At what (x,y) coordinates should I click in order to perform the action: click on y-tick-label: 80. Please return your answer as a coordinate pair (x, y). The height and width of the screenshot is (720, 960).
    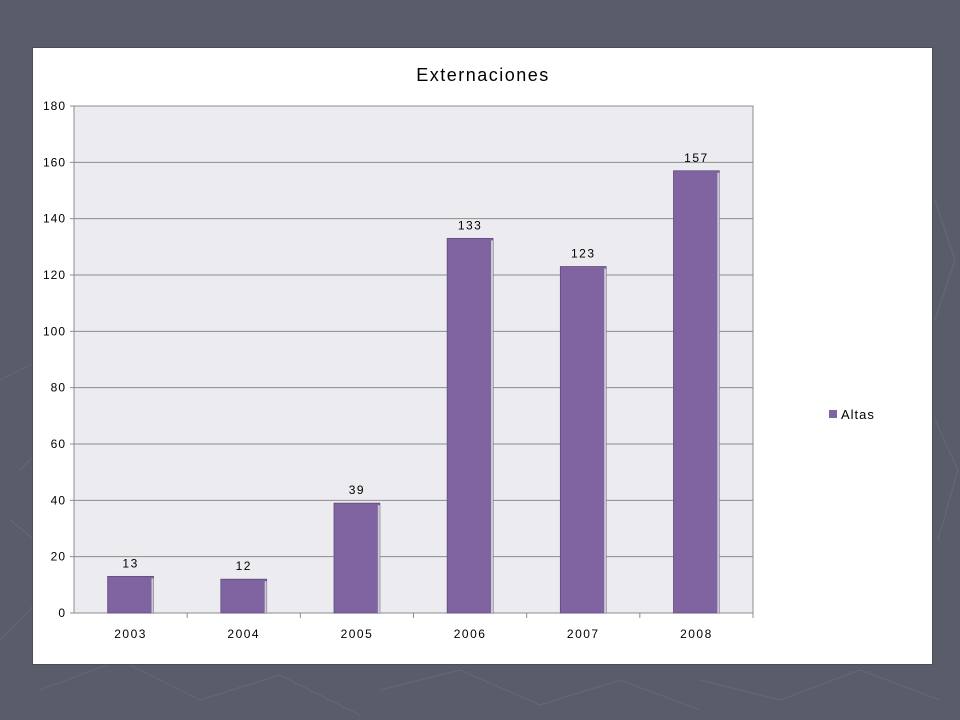
    Looking at the image, I should click on (58, 388).